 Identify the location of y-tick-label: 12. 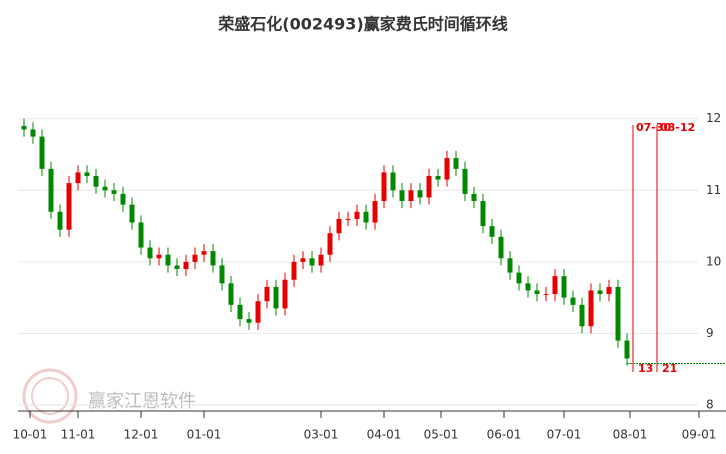
(713, 118).